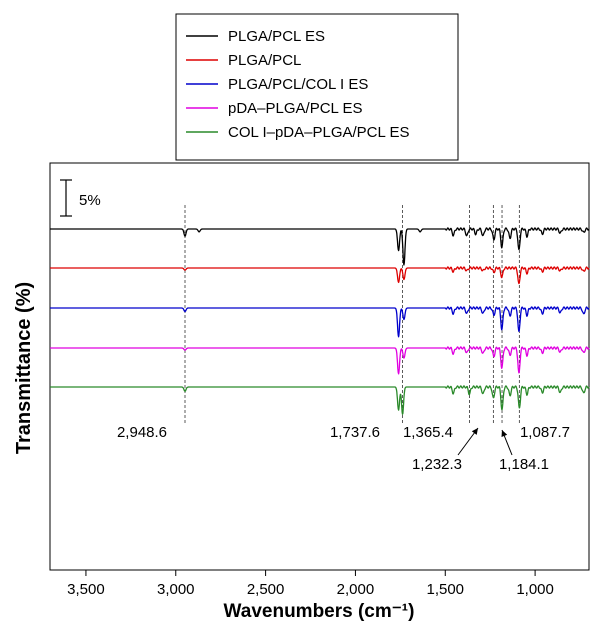 The height and width of the screenshot is (628, 590). I want to click on peak-label: 1,184.1, so click(524, 464).